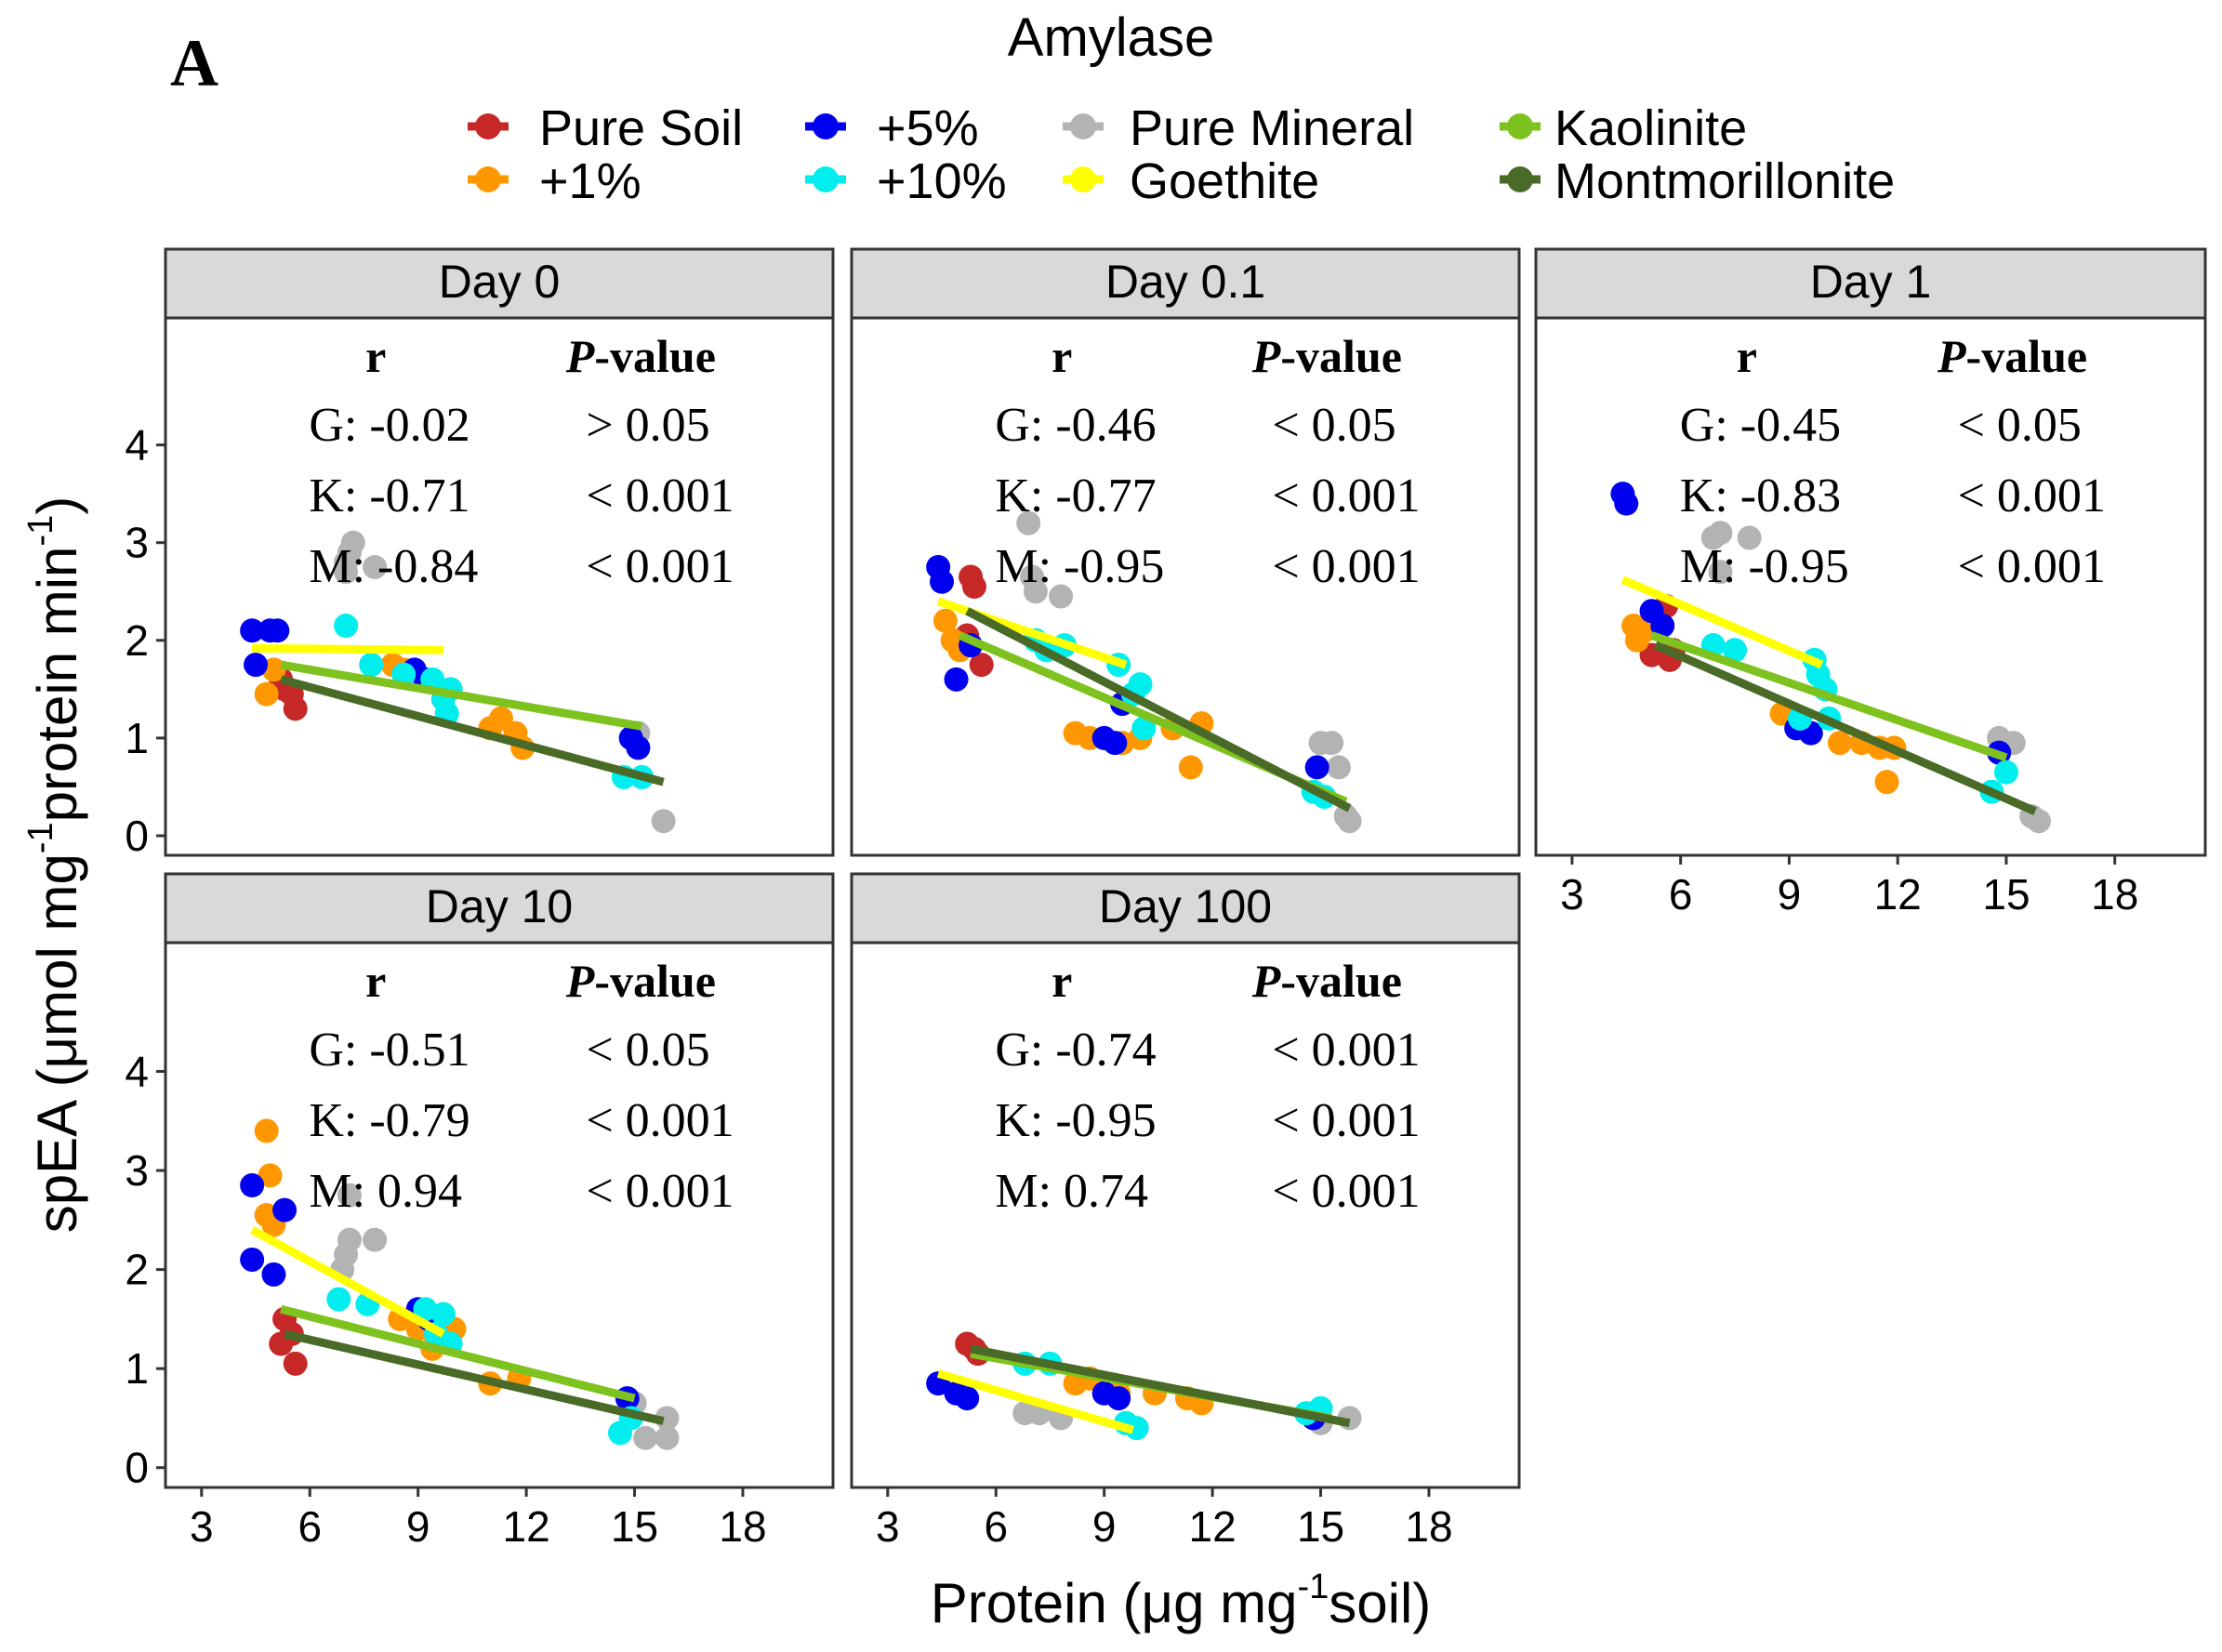  I want to click on y-axis-title-sup1: -1, so click(40, 837).